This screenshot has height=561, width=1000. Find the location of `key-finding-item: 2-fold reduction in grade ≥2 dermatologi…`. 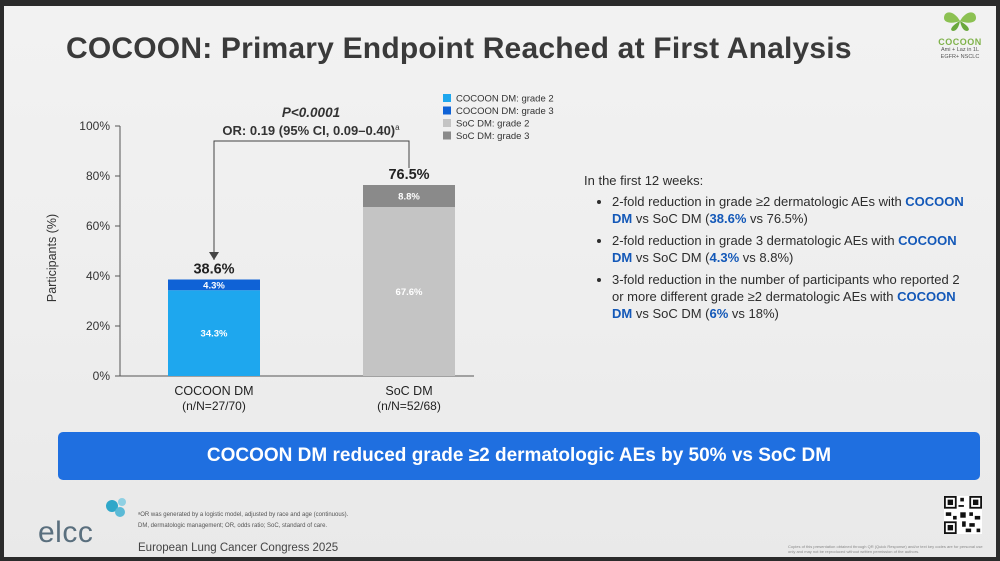

key-finding-item: 2-fold reduction in grade ≥2 dermatologi… is located at coordinates (793, 210).